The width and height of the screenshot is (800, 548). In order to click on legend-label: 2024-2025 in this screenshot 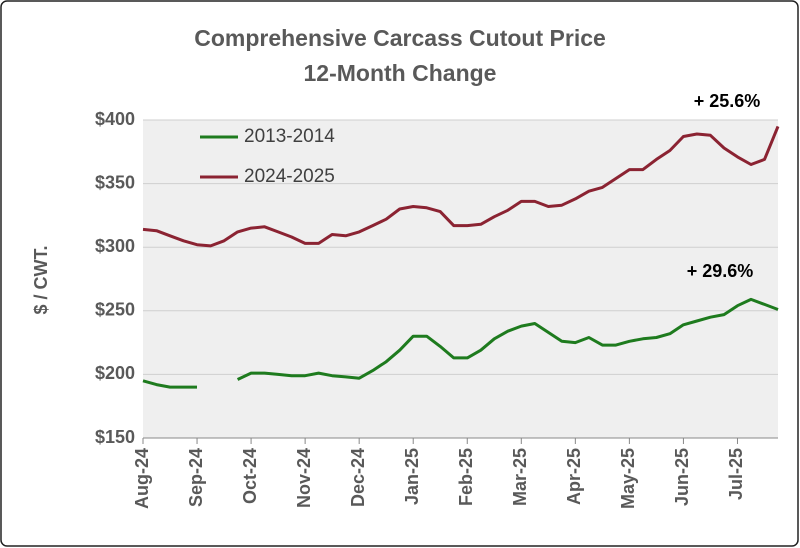, I will do `click(289, 176)`.